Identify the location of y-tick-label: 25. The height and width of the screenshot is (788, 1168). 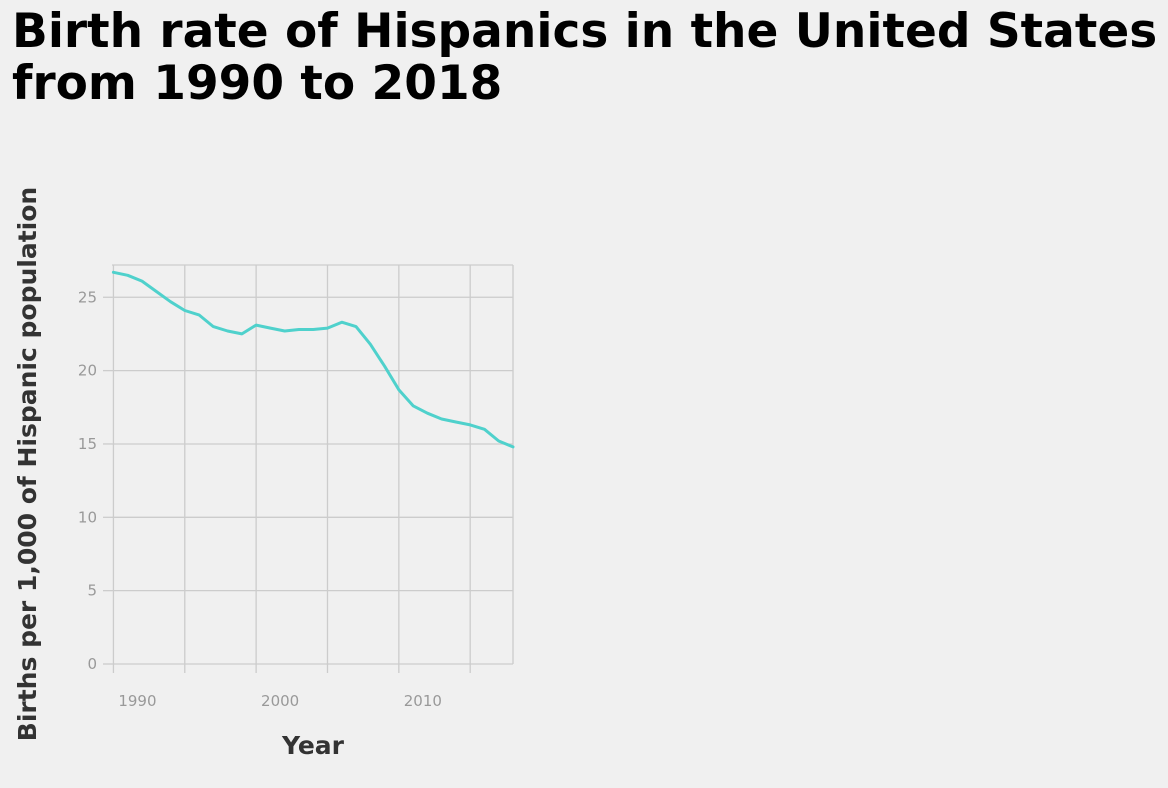
(87, 297).